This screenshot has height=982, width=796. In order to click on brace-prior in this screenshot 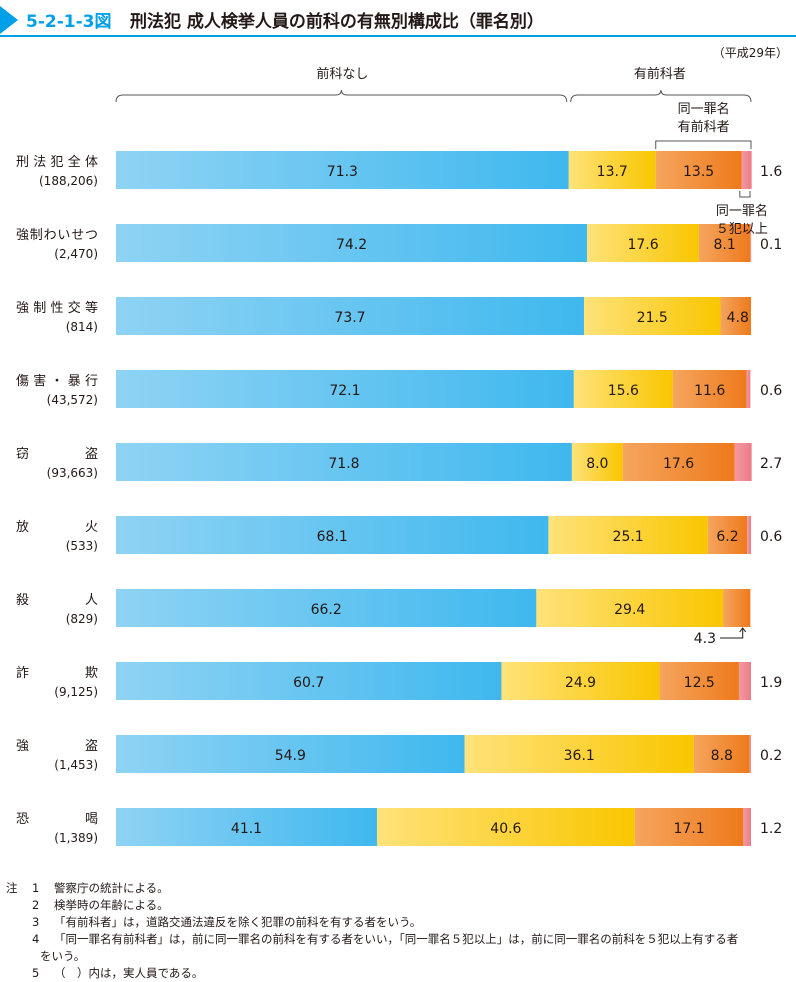, I will do `click(661, 96)`.